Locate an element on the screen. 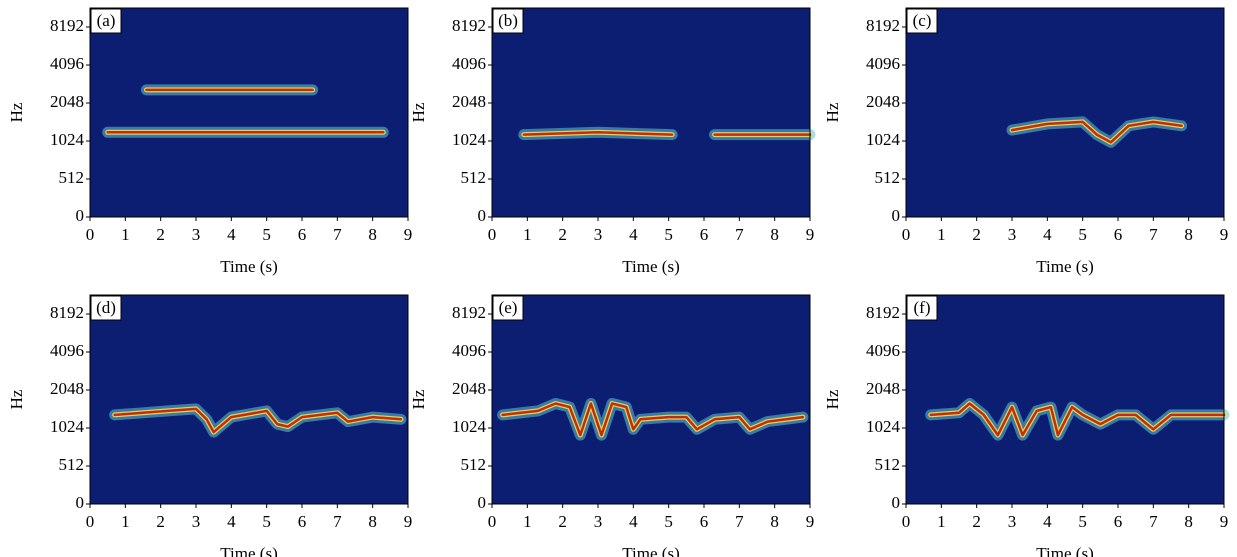 The height and width of the screenshot is (557, 1237). panel-label: (e) is located at coordinates (508, 307).